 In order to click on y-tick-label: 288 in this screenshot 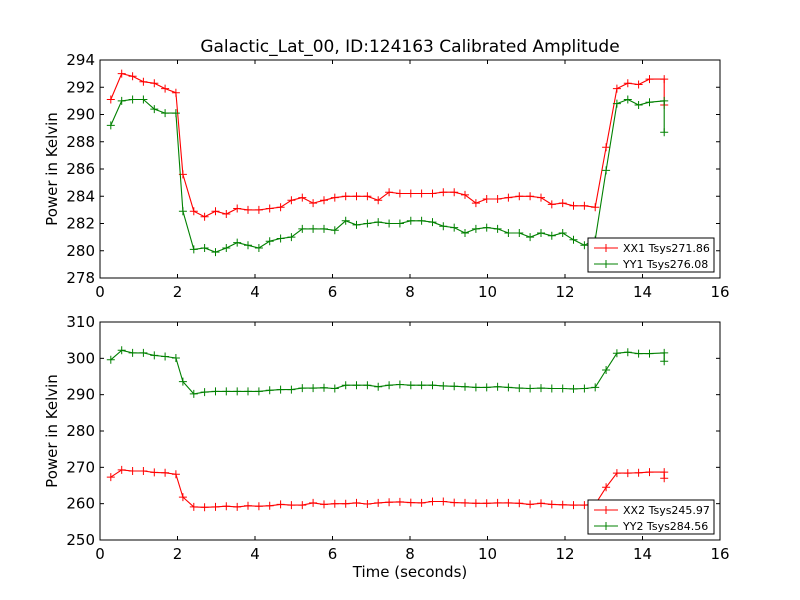, I will do `click(80, 142)`.